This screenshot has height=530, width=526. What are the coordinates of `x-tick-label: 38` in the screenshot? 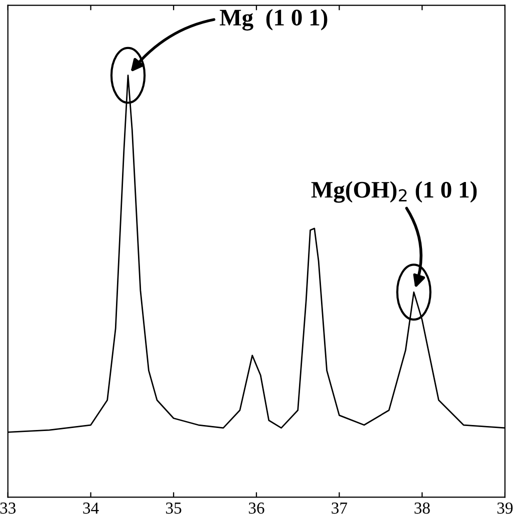 It's located at (422, 508).